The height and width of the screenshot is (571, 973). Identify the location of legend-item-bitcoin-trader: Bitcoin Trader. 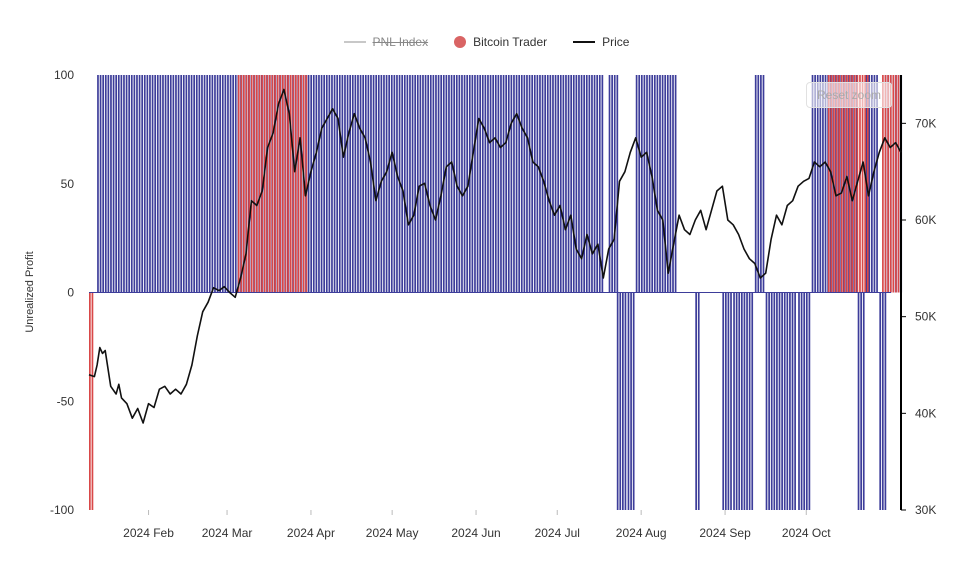
(500, 42).